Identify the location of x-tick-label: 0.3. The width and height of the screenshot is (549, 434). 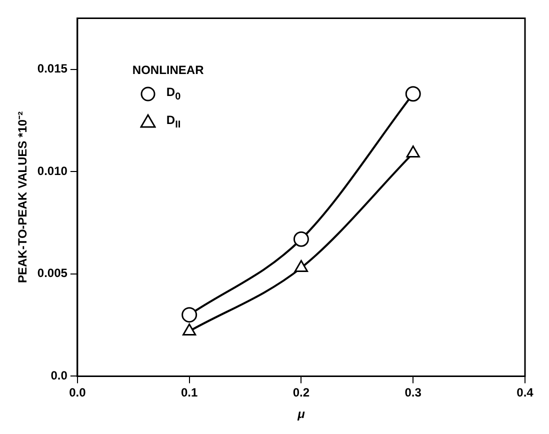
(413, 393).